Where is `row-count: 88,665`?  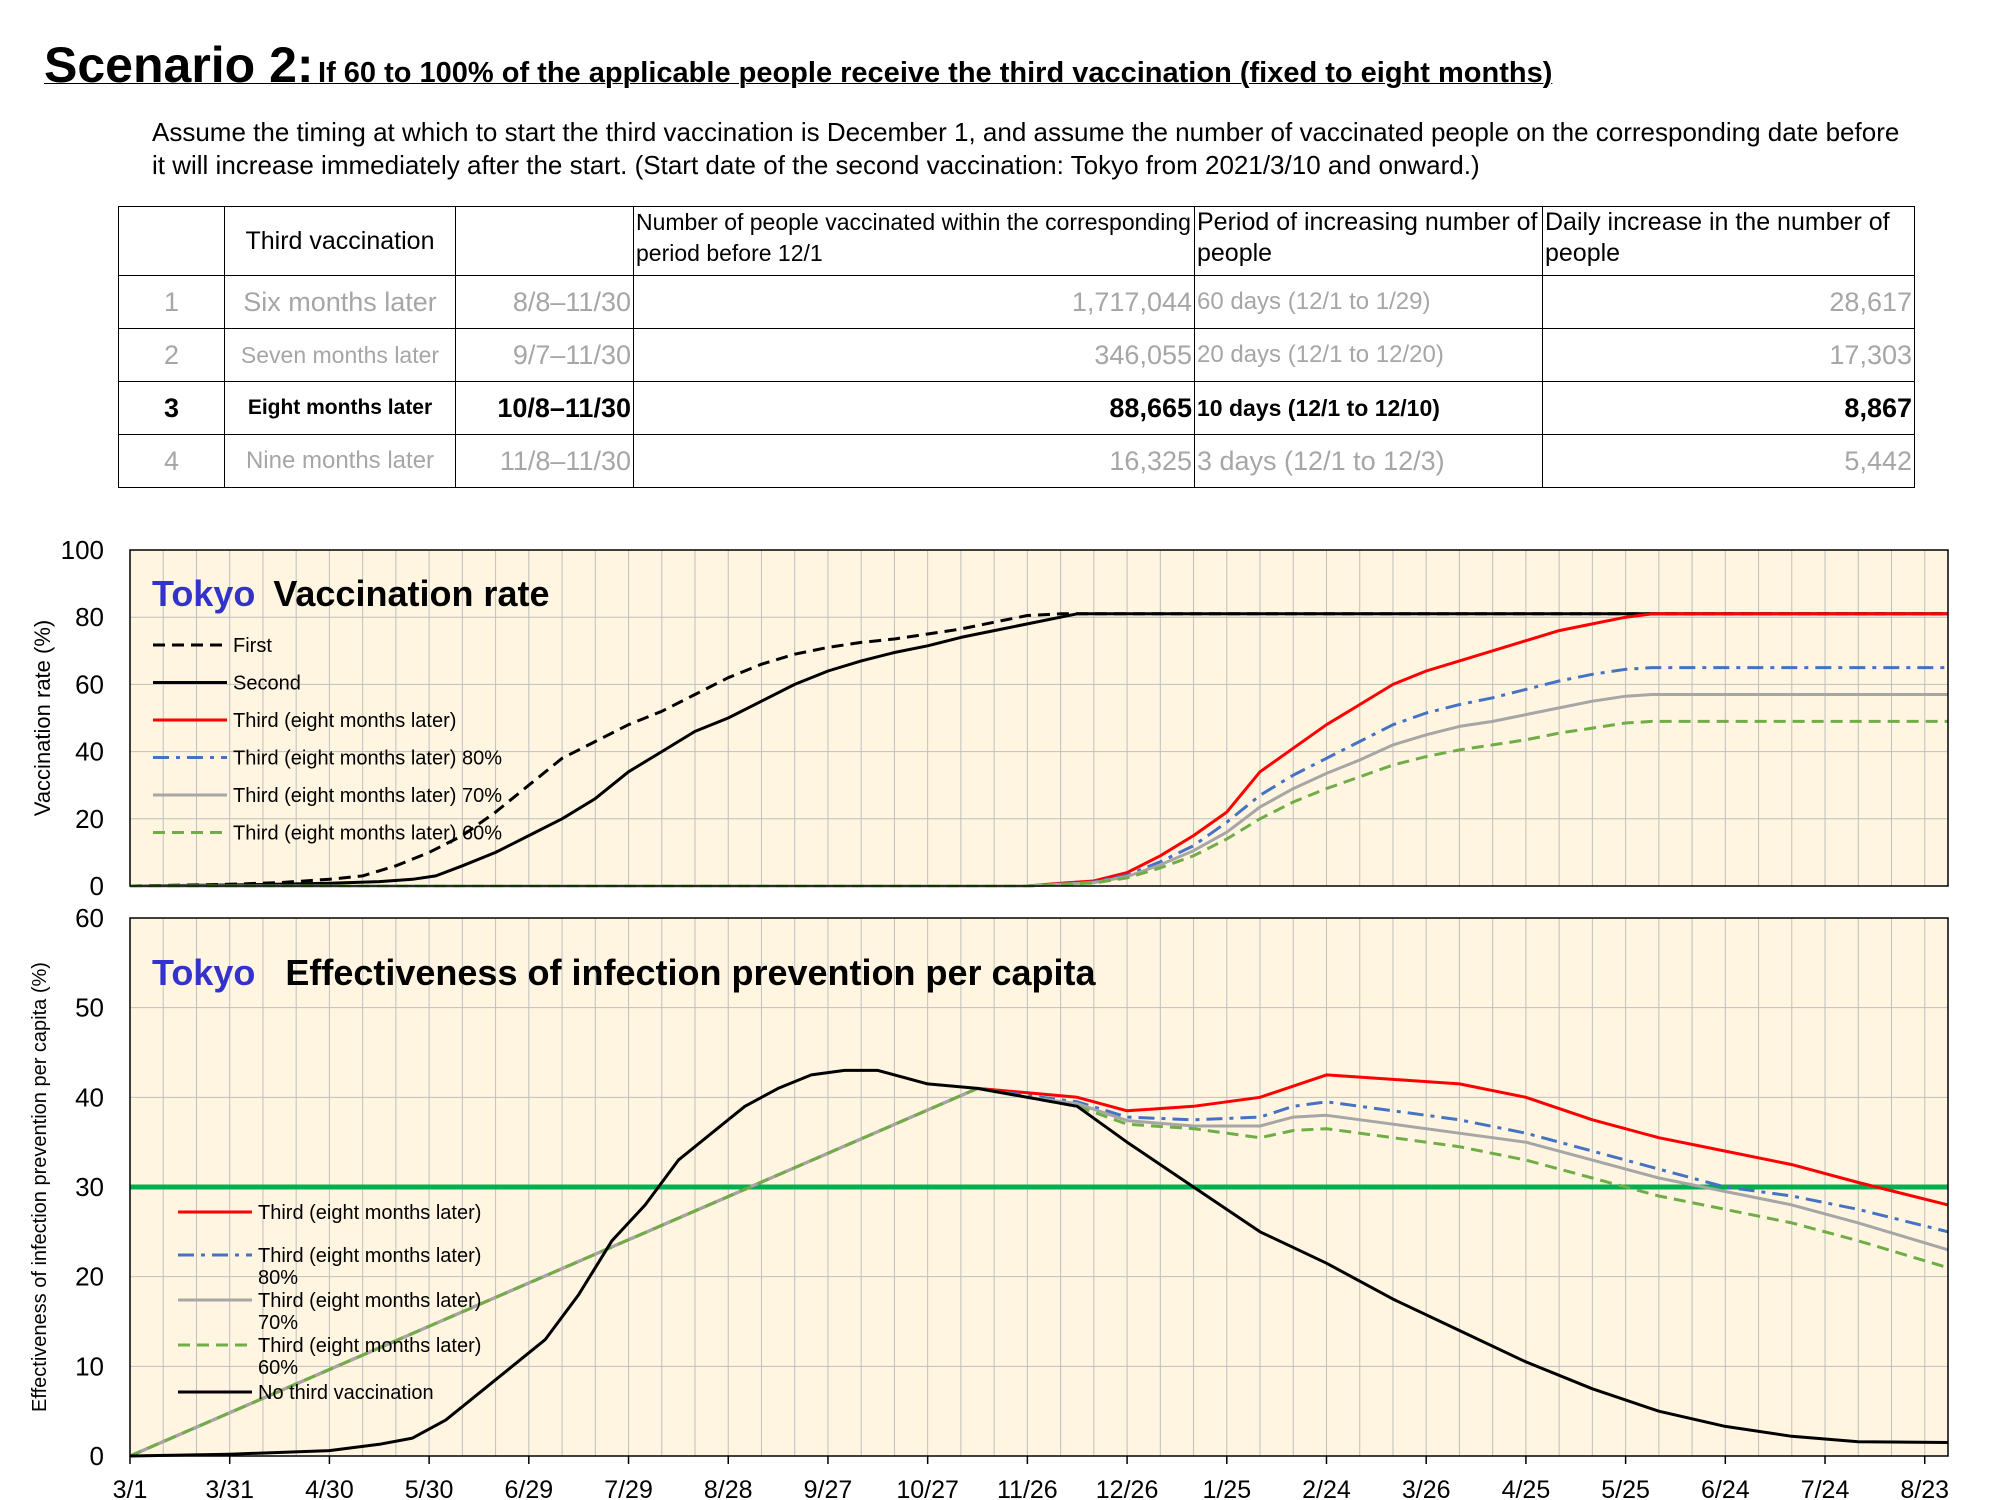
row-count: 88,665 is located at coordinates (914, 408).